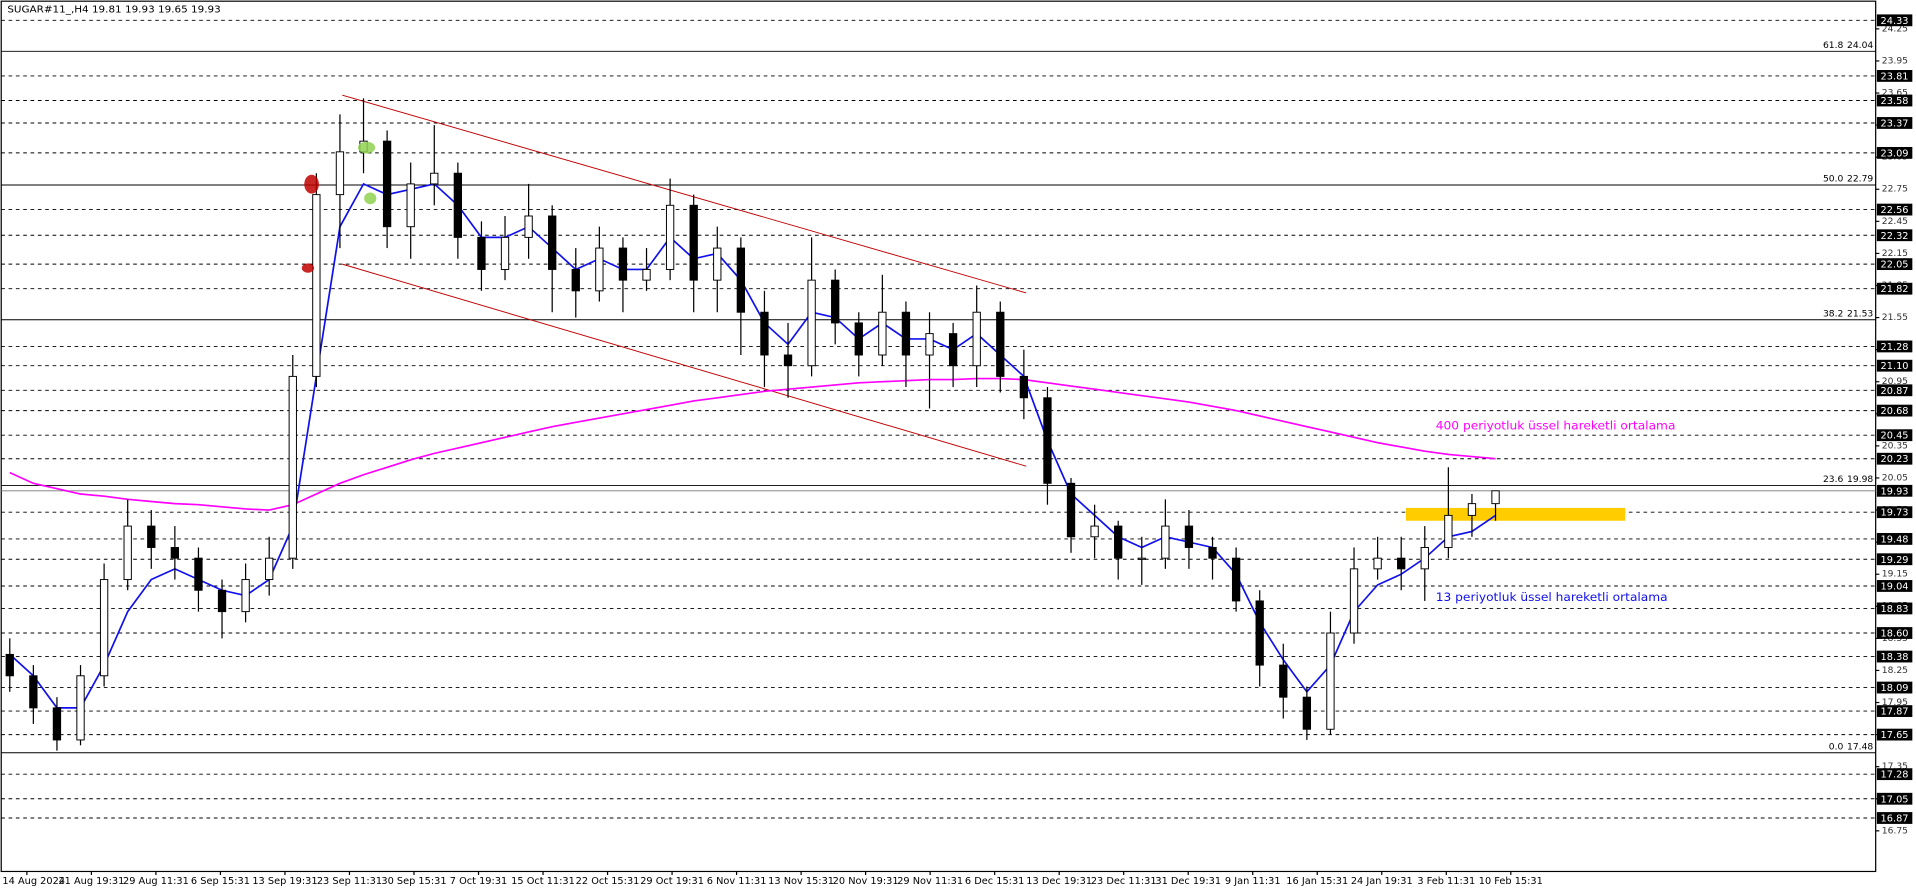 This screenshot has height=888, width=1916. I want to click on fib-value: 21.53, so click(1860, 314).